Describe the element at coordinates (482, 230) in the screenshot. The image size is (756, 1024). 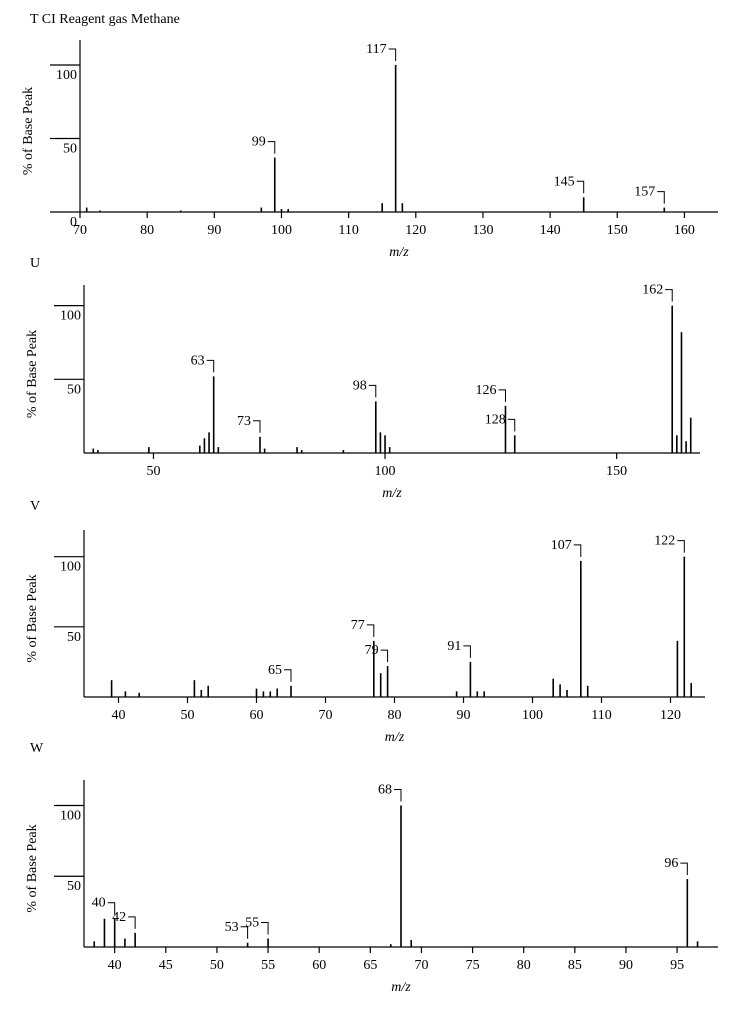
I see `x-tick-label: 130` at that location.